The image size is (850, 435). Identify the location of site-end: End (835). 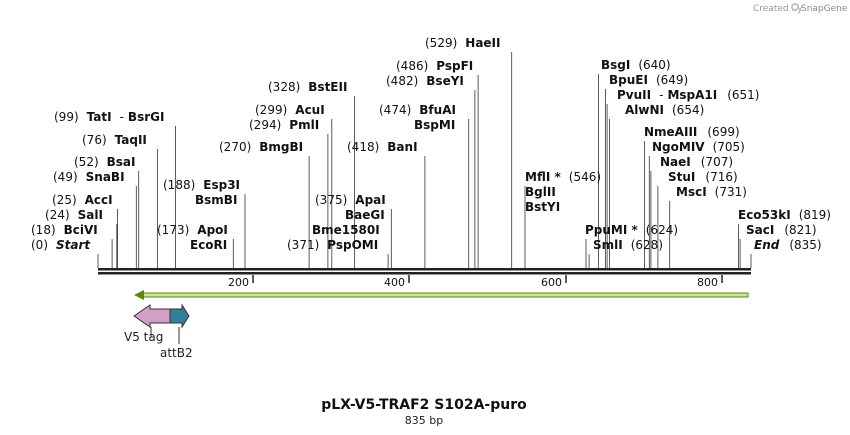
(788, 245).